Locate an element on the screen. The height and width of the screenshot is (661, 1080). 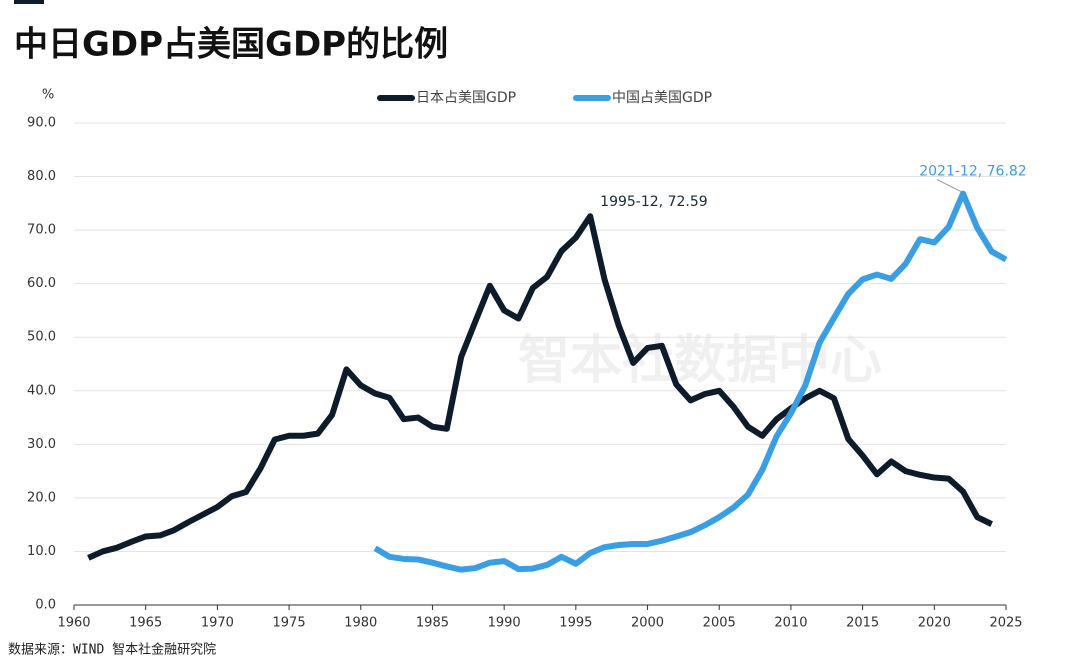
annotation: 2021-12, 76.82 is located at coordinates (972, 172).